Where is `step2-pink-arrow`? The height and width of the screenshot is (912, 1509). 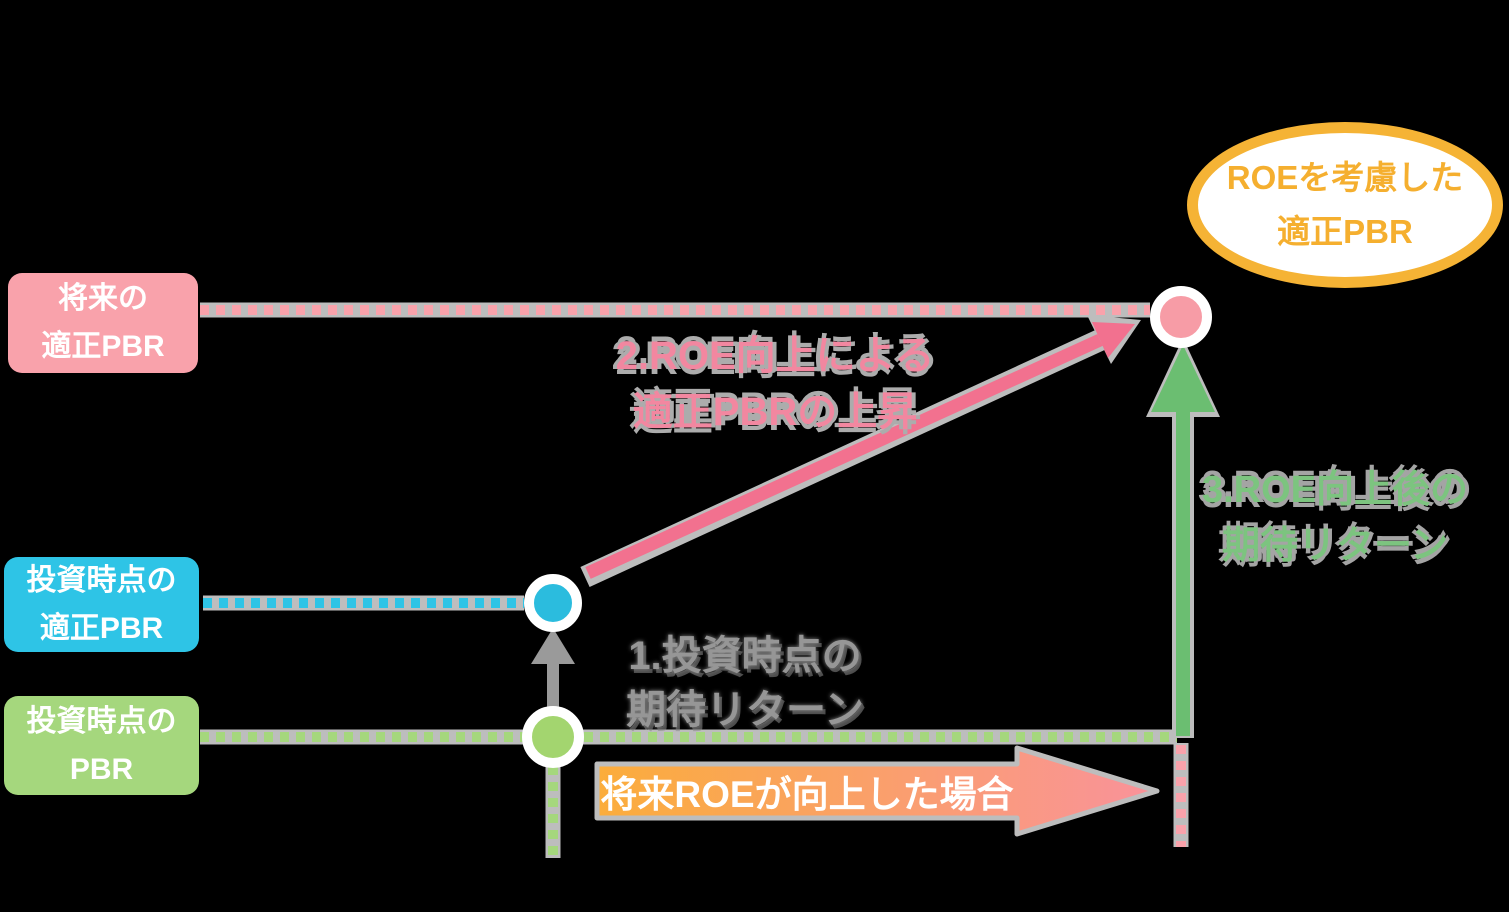
step2-pink-arrow is located at coordinates (860, 451).